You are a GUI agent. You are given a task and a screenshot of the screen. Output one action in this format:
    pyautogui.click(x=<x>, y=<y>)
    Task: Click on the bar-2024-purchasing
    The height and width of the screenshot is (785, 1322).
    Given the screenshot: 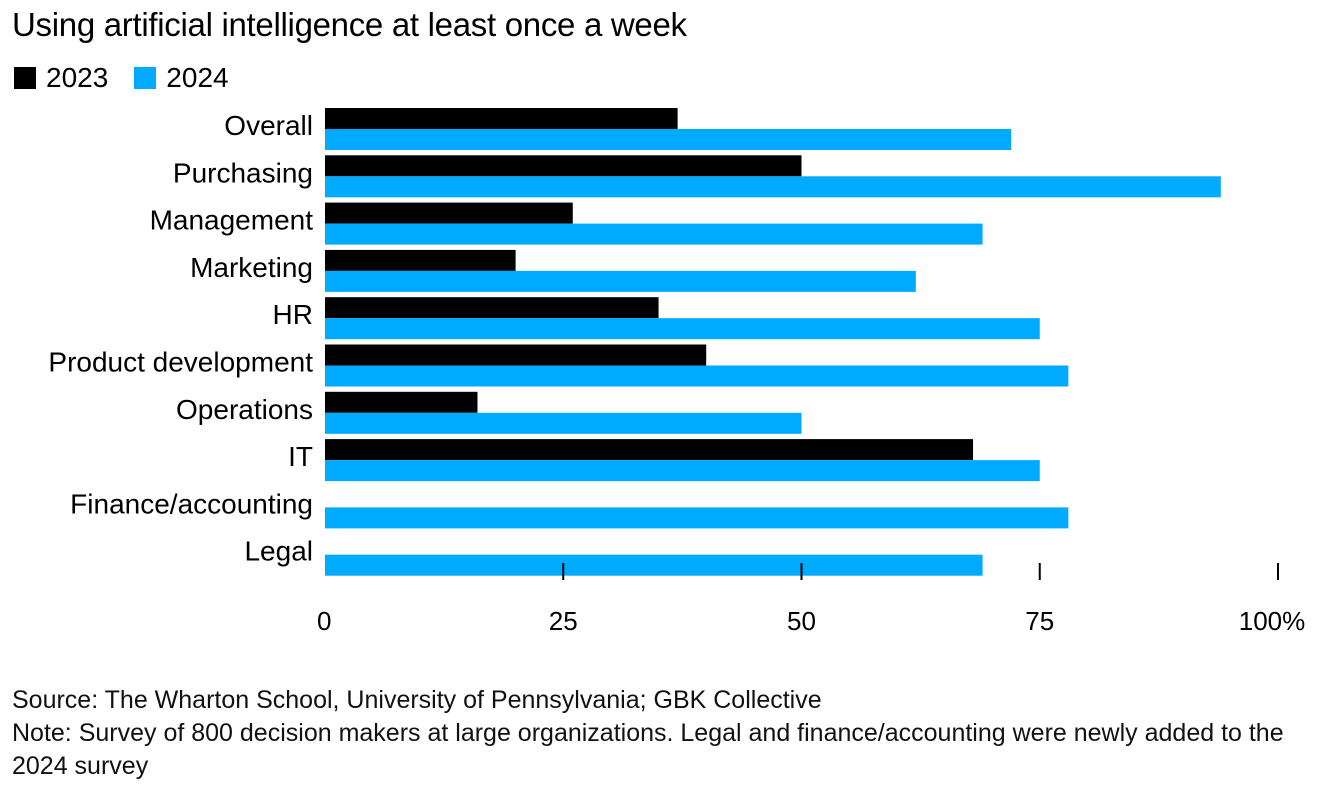 What is the action you would take?
    pyautogui.click(x=773, y=187)
    